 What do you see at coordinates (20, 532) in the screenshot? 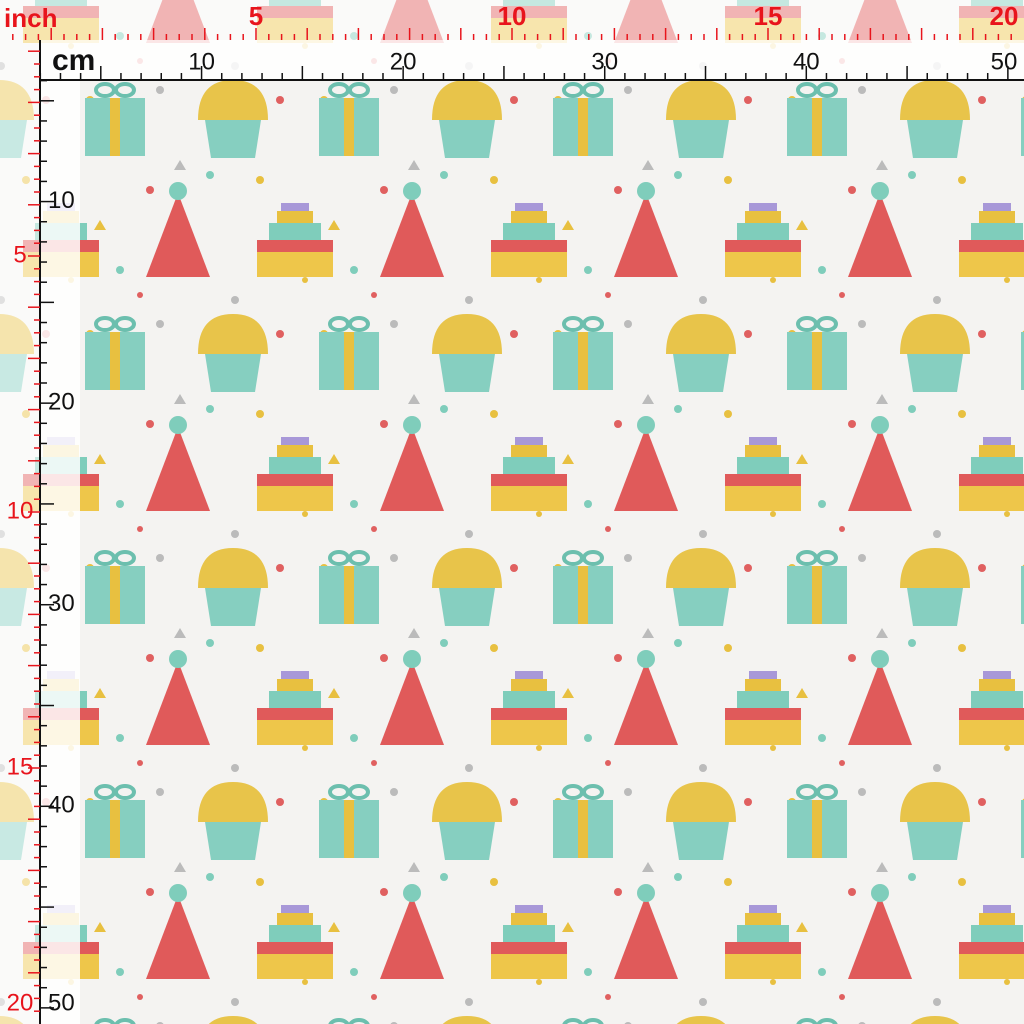
I see `inch-ruler-left` at bounding box center [20, 532].